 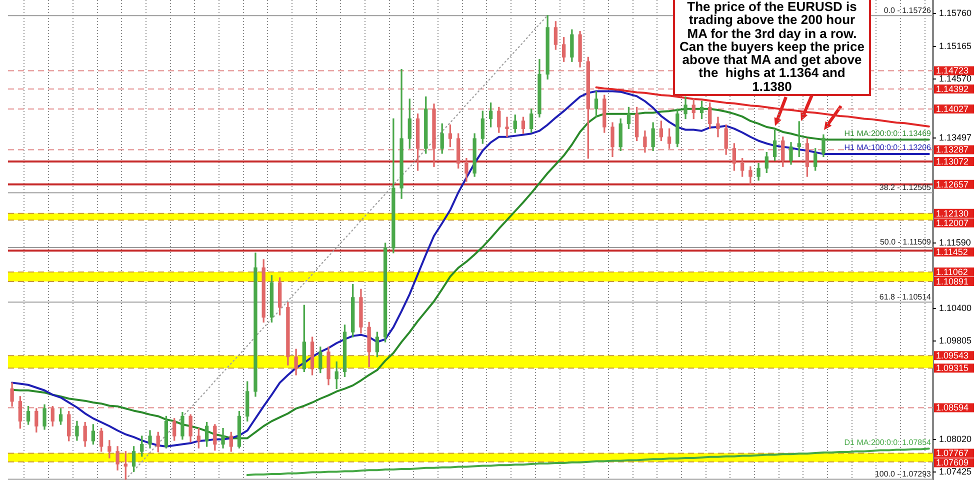 What do you see at coordinates (952, 161) in the screenshot?
I see `ref-line-label: 1.13072` at bounding box center [952, 161].